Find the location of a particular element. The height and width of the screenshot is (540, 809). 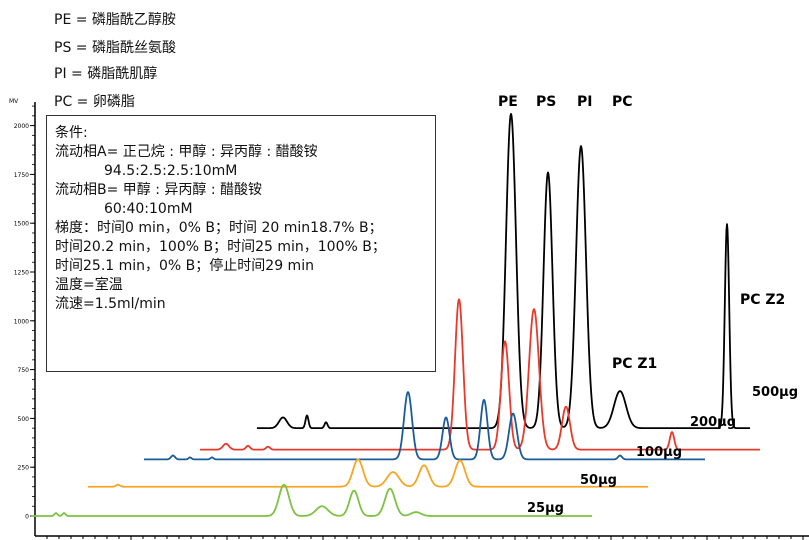

series-label-25ug: 25μg is located at coordinates (545, 508).